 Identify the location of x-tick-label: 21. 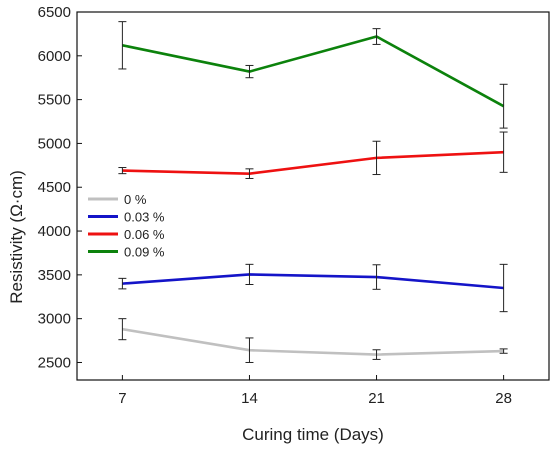
(376, 398).